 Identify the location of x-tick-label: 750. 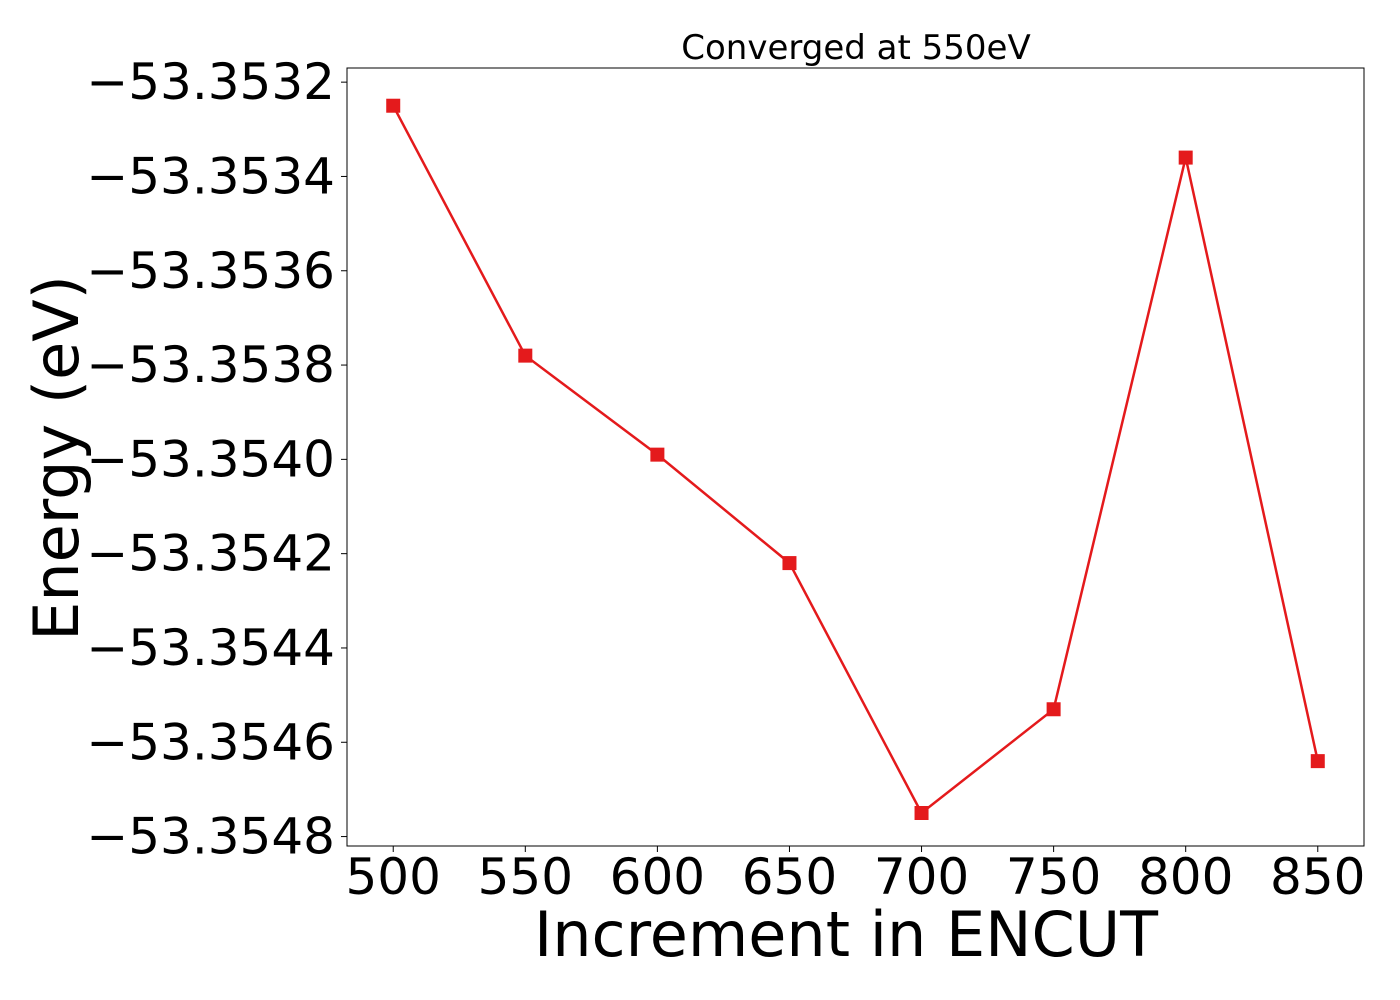
(1053, 877).